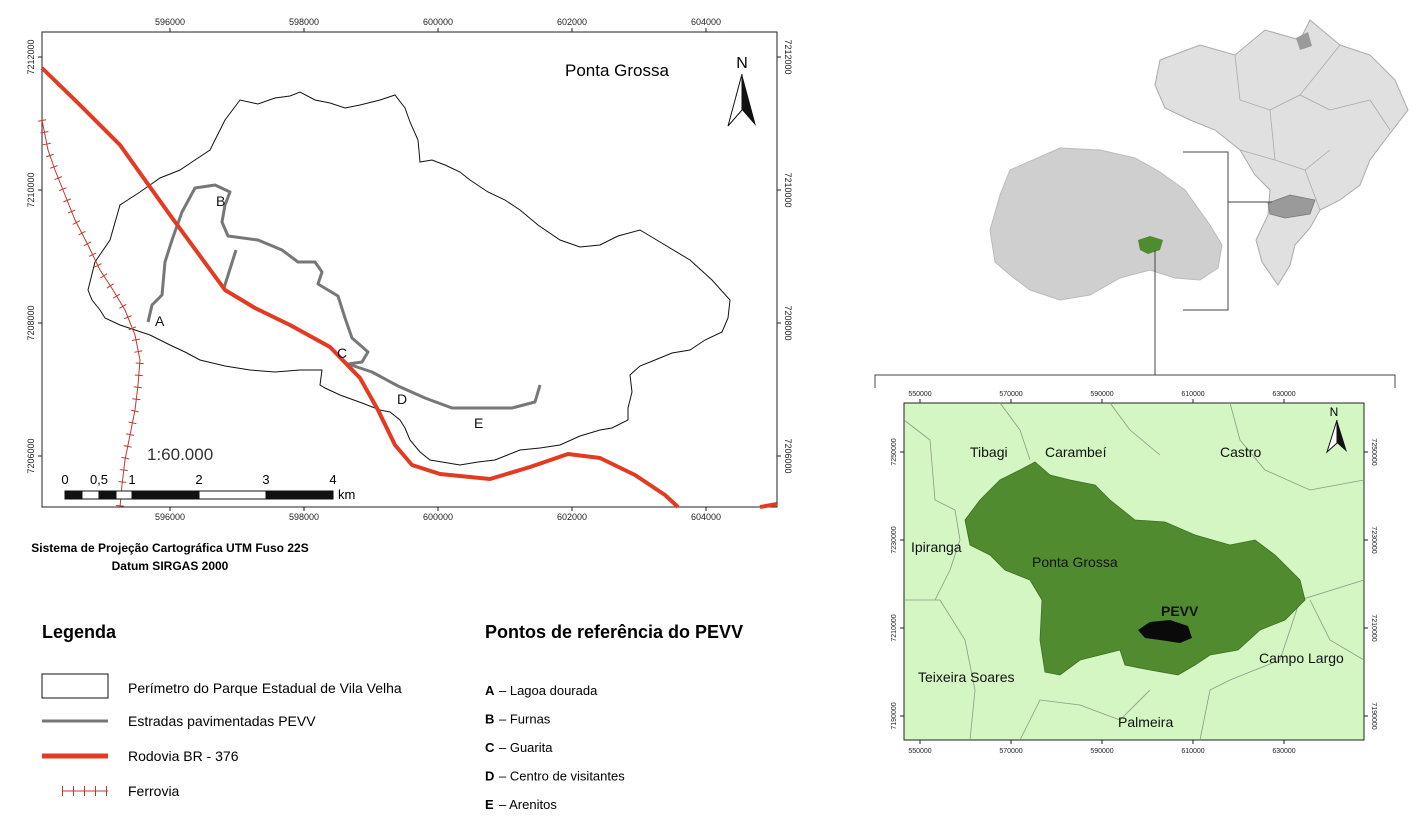  What do you see at coordinates (490, 747) in the screenshot?
I see `reference-letter: C` at bounding box center [490, 747].